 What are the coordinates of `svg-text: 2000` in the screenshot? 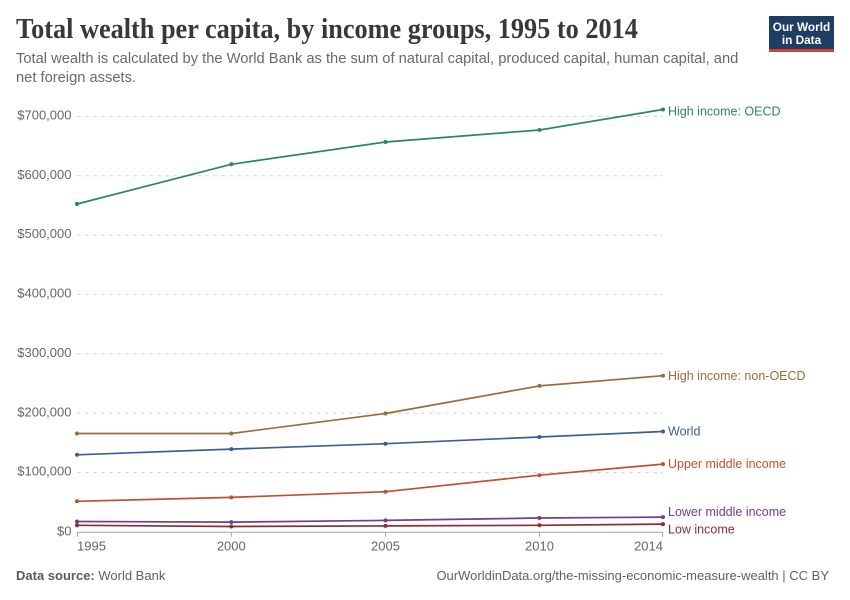 It's located at (231, 546).